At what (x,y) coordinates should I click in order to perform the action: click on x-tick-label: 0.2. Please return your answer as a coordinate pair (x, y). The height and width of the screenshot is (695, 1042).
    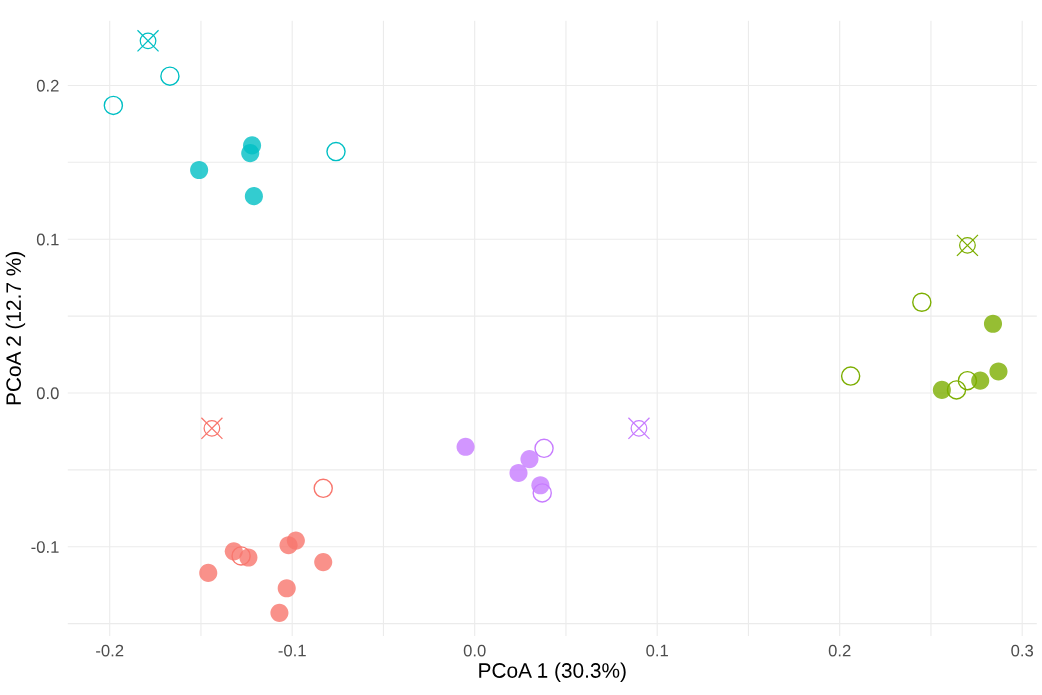
    Looking at the image, I should click on (839, 650).